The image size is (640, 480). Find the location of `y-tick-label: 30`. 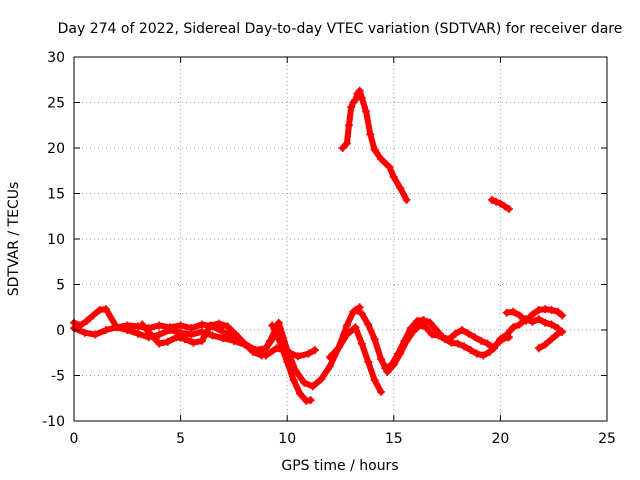

y-tick-label: 30 is located at coordinates (56, 58).